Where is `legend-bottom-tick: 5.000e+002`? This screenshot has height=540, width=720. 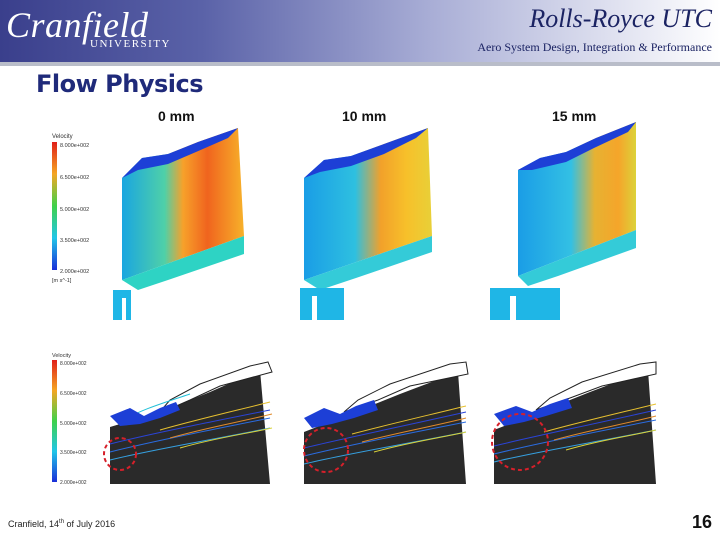
legend-bottom-tick: 5.000e+002 is located at coordinates (73, 424).